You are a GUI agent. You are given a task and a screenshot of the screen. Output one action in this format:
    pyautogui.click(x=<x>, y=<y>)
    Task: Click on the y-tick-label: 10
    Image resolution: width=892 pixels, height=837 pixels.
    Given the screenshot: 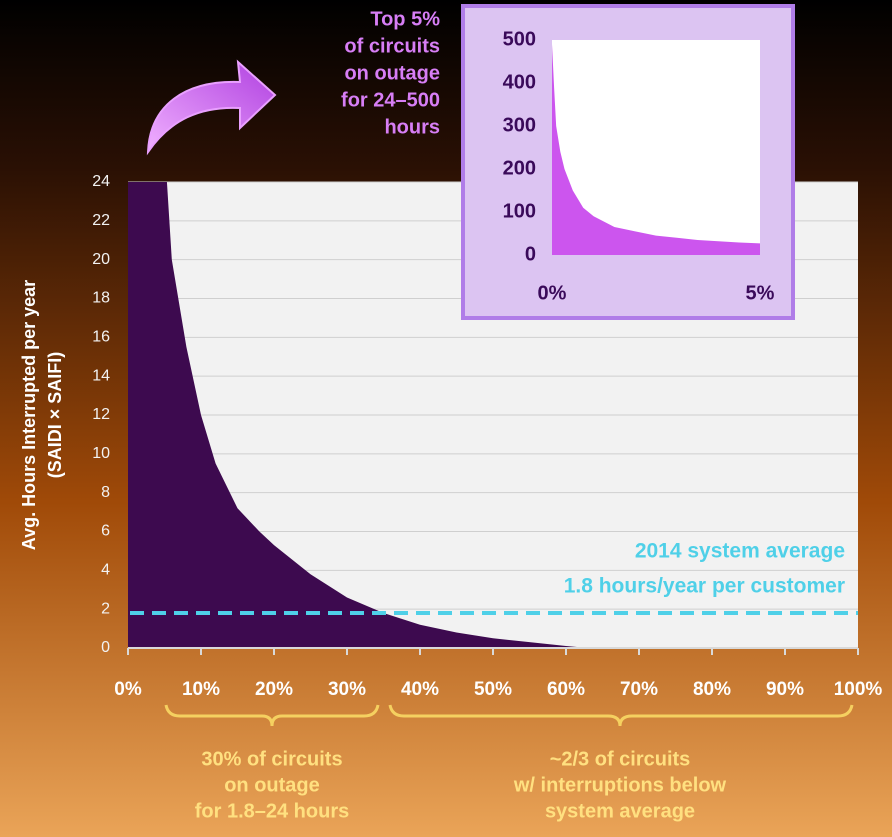 What is the action you would take?
    pyautogui.click(x=101, y=453)
    